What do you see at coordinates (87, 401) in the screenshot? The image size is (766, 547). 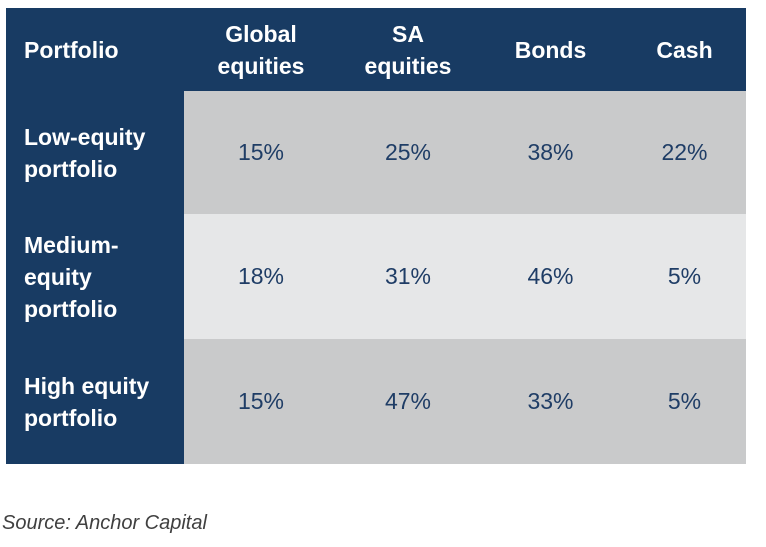 I see `row-label-high-equity: High equity portfolio` at bounding box center [87, 401].